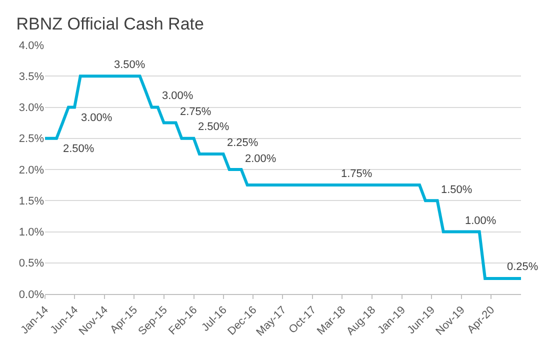  I want to click on y-tick-label: 2.0%, so click(31, 170).